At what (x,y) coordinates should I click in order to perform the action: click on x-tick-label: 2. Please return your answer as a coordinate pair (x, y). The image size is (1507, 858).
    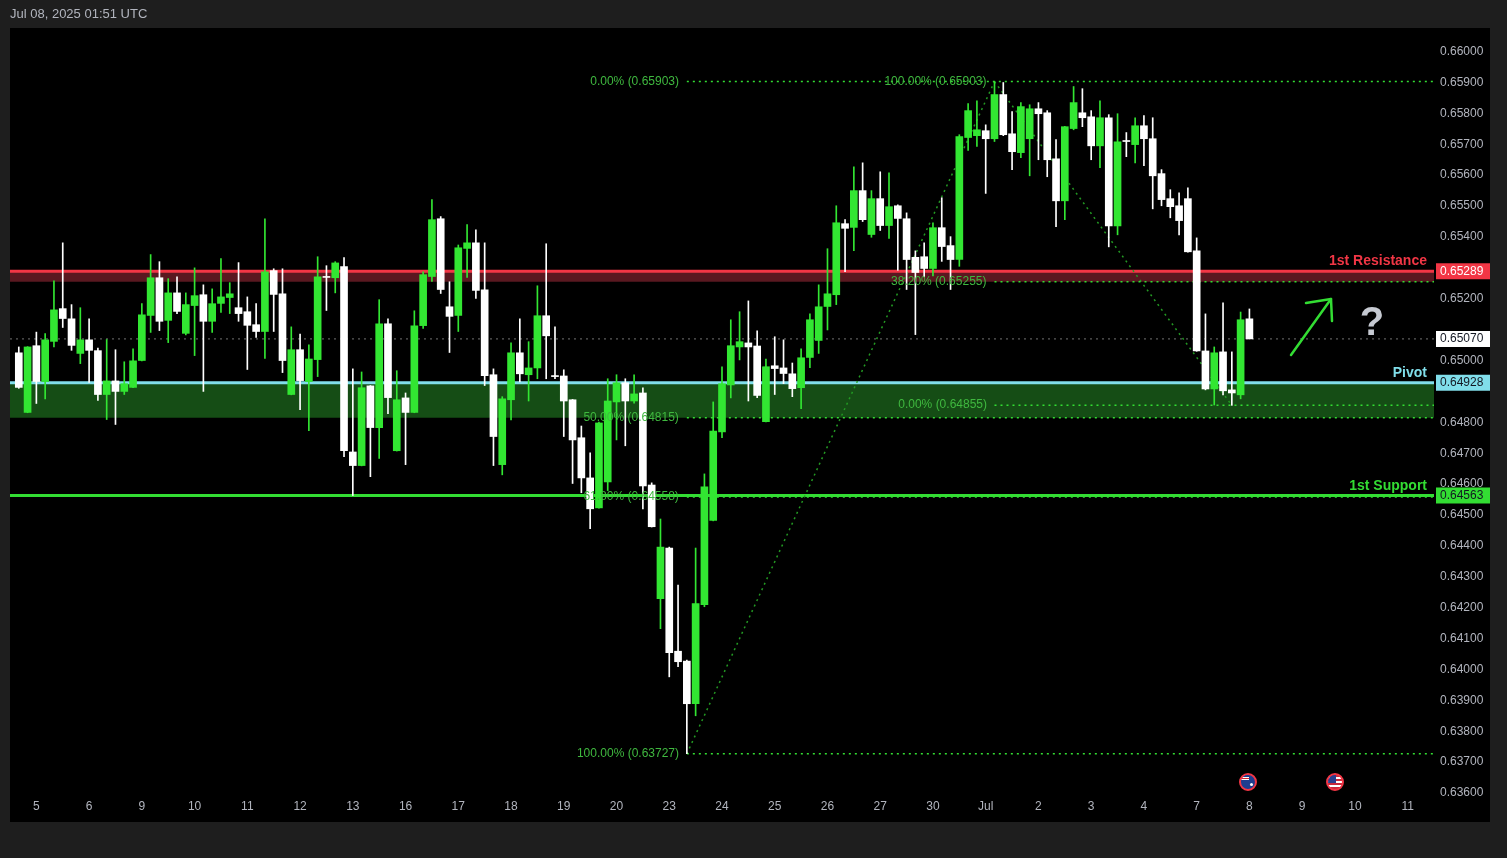
    Looking at the image, I should click on (1039, 805).